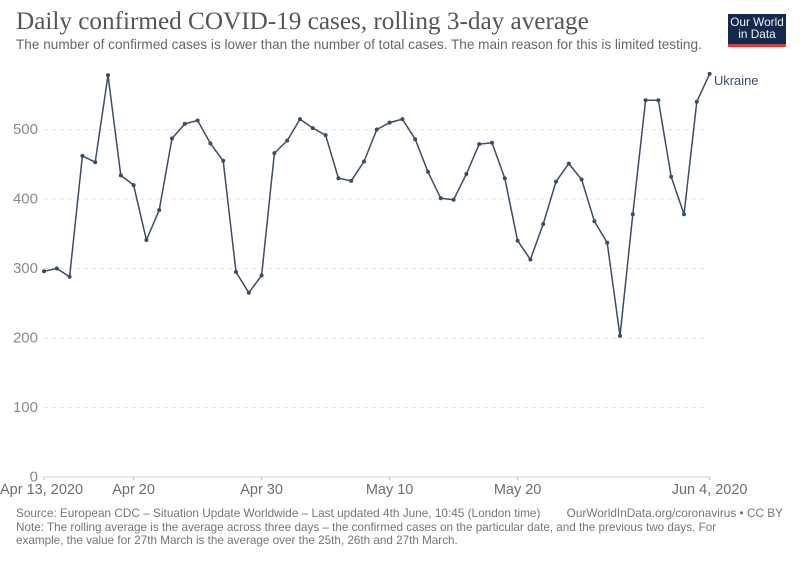 This screenshot has width=800, height=564. What do you see at coordinates (25, 268) in the screenshot?
I see `svg-text: 300` at bounding box center [25, 268].